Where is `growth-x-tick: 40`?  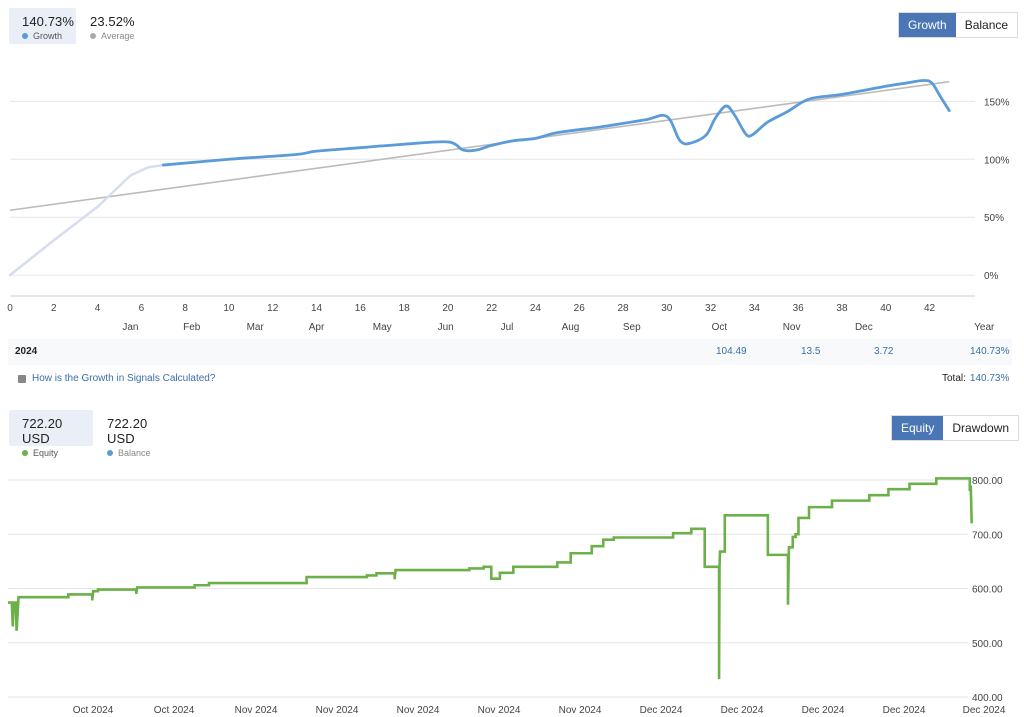
growth-x-tick: 40 is located at coordinates (886, 308).